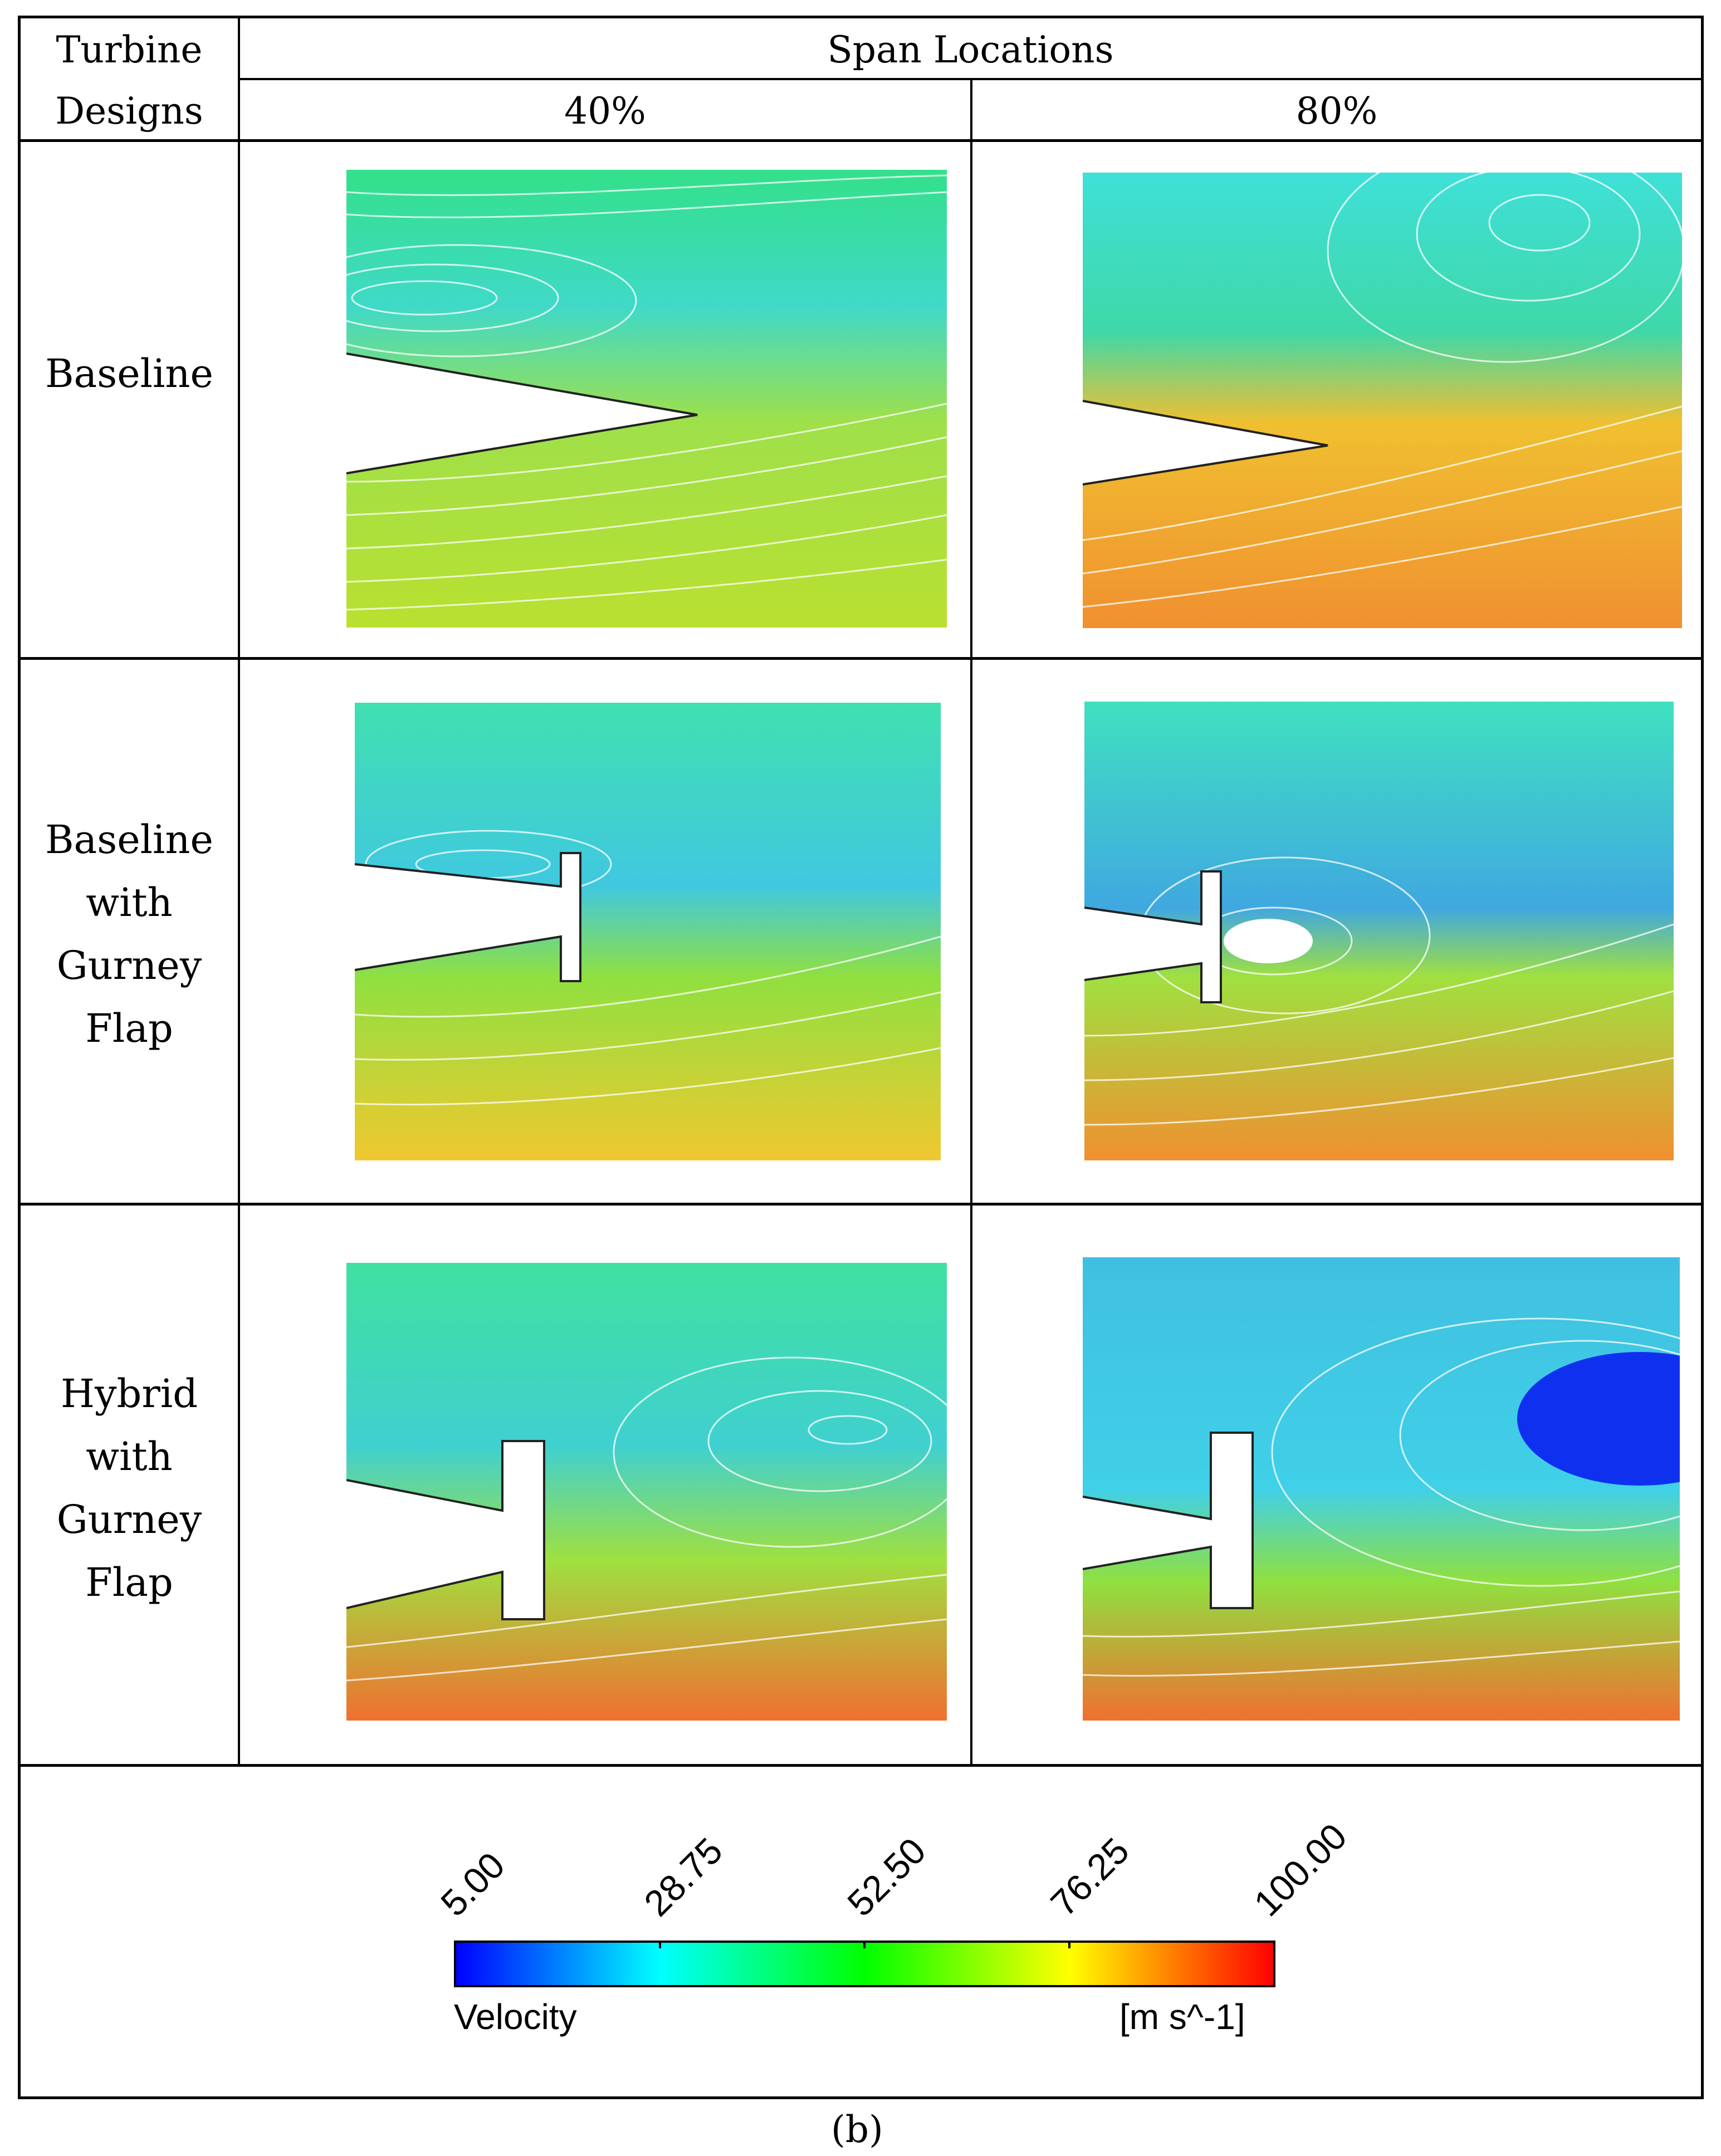  I want to click on colorbar-quantity-label: Velocity, so click(515, 2017).